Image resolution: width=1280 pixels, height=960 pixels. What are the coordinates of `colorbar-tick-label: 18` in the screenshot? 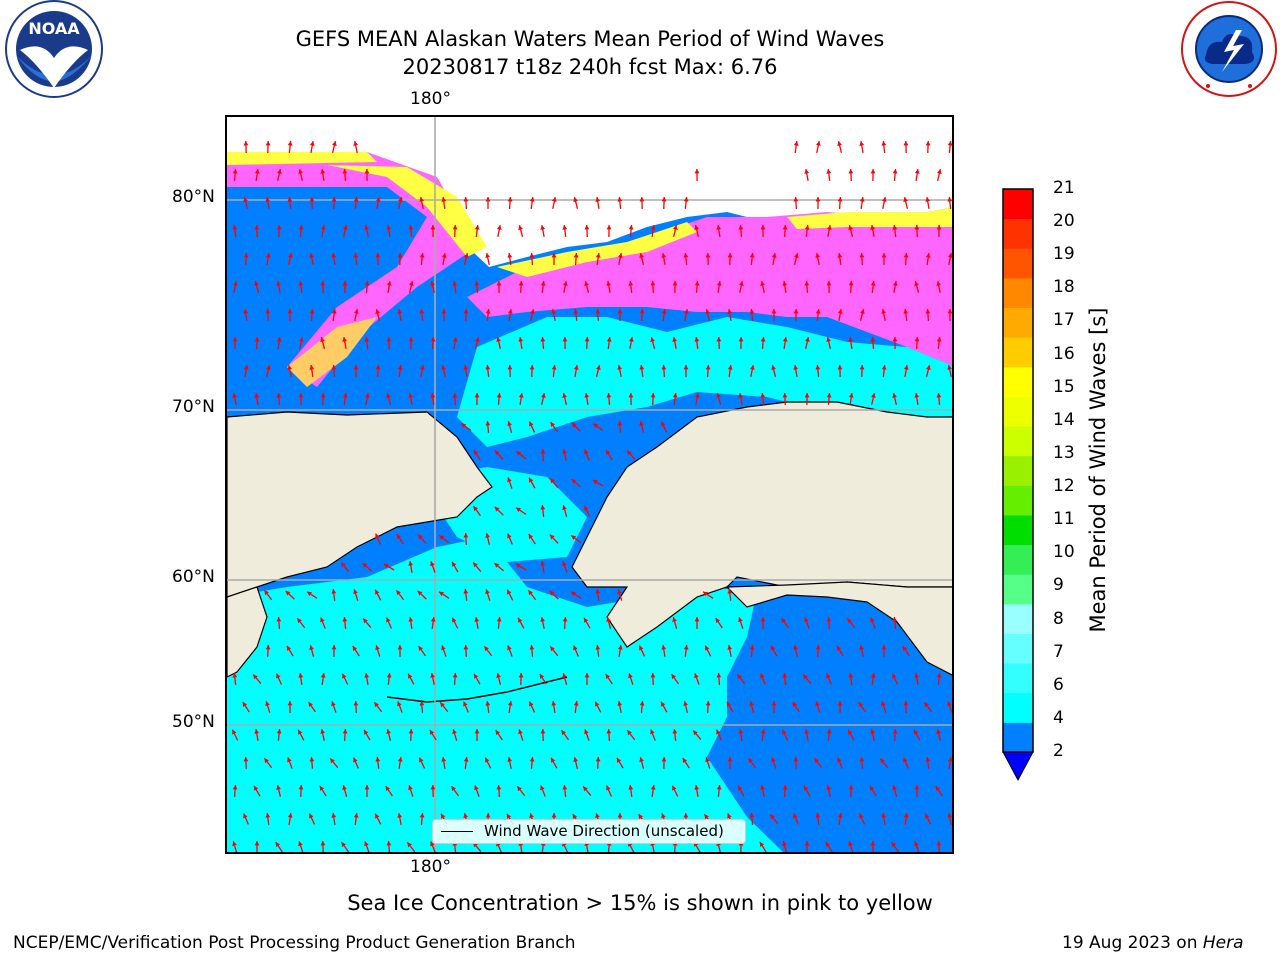 It's located at (1064, 287).